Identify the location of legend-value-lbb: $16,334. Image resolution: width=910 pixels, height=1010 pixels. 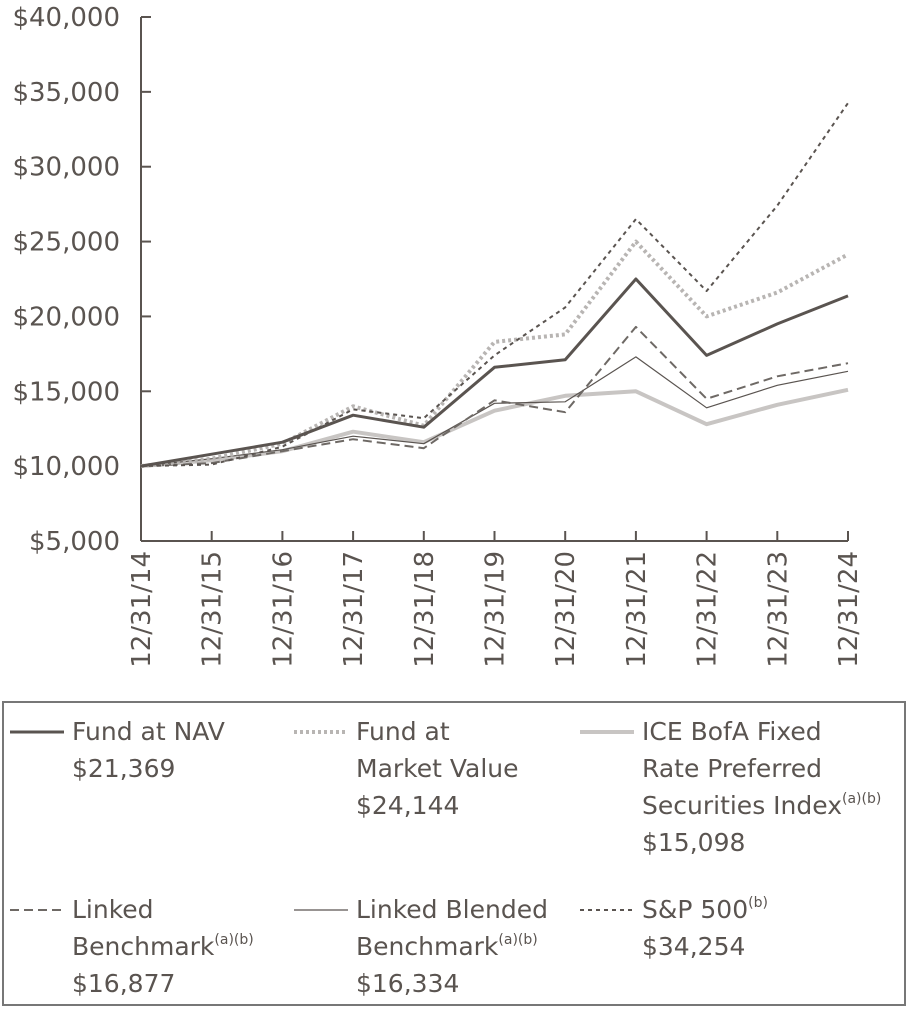
(408, 983).